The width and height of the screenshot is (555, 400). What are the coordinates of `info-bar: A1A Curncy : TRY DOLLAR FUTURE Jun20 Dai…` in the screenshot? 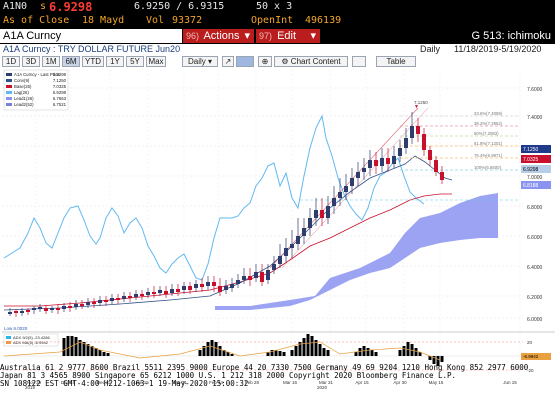 It's located at (277, 49).